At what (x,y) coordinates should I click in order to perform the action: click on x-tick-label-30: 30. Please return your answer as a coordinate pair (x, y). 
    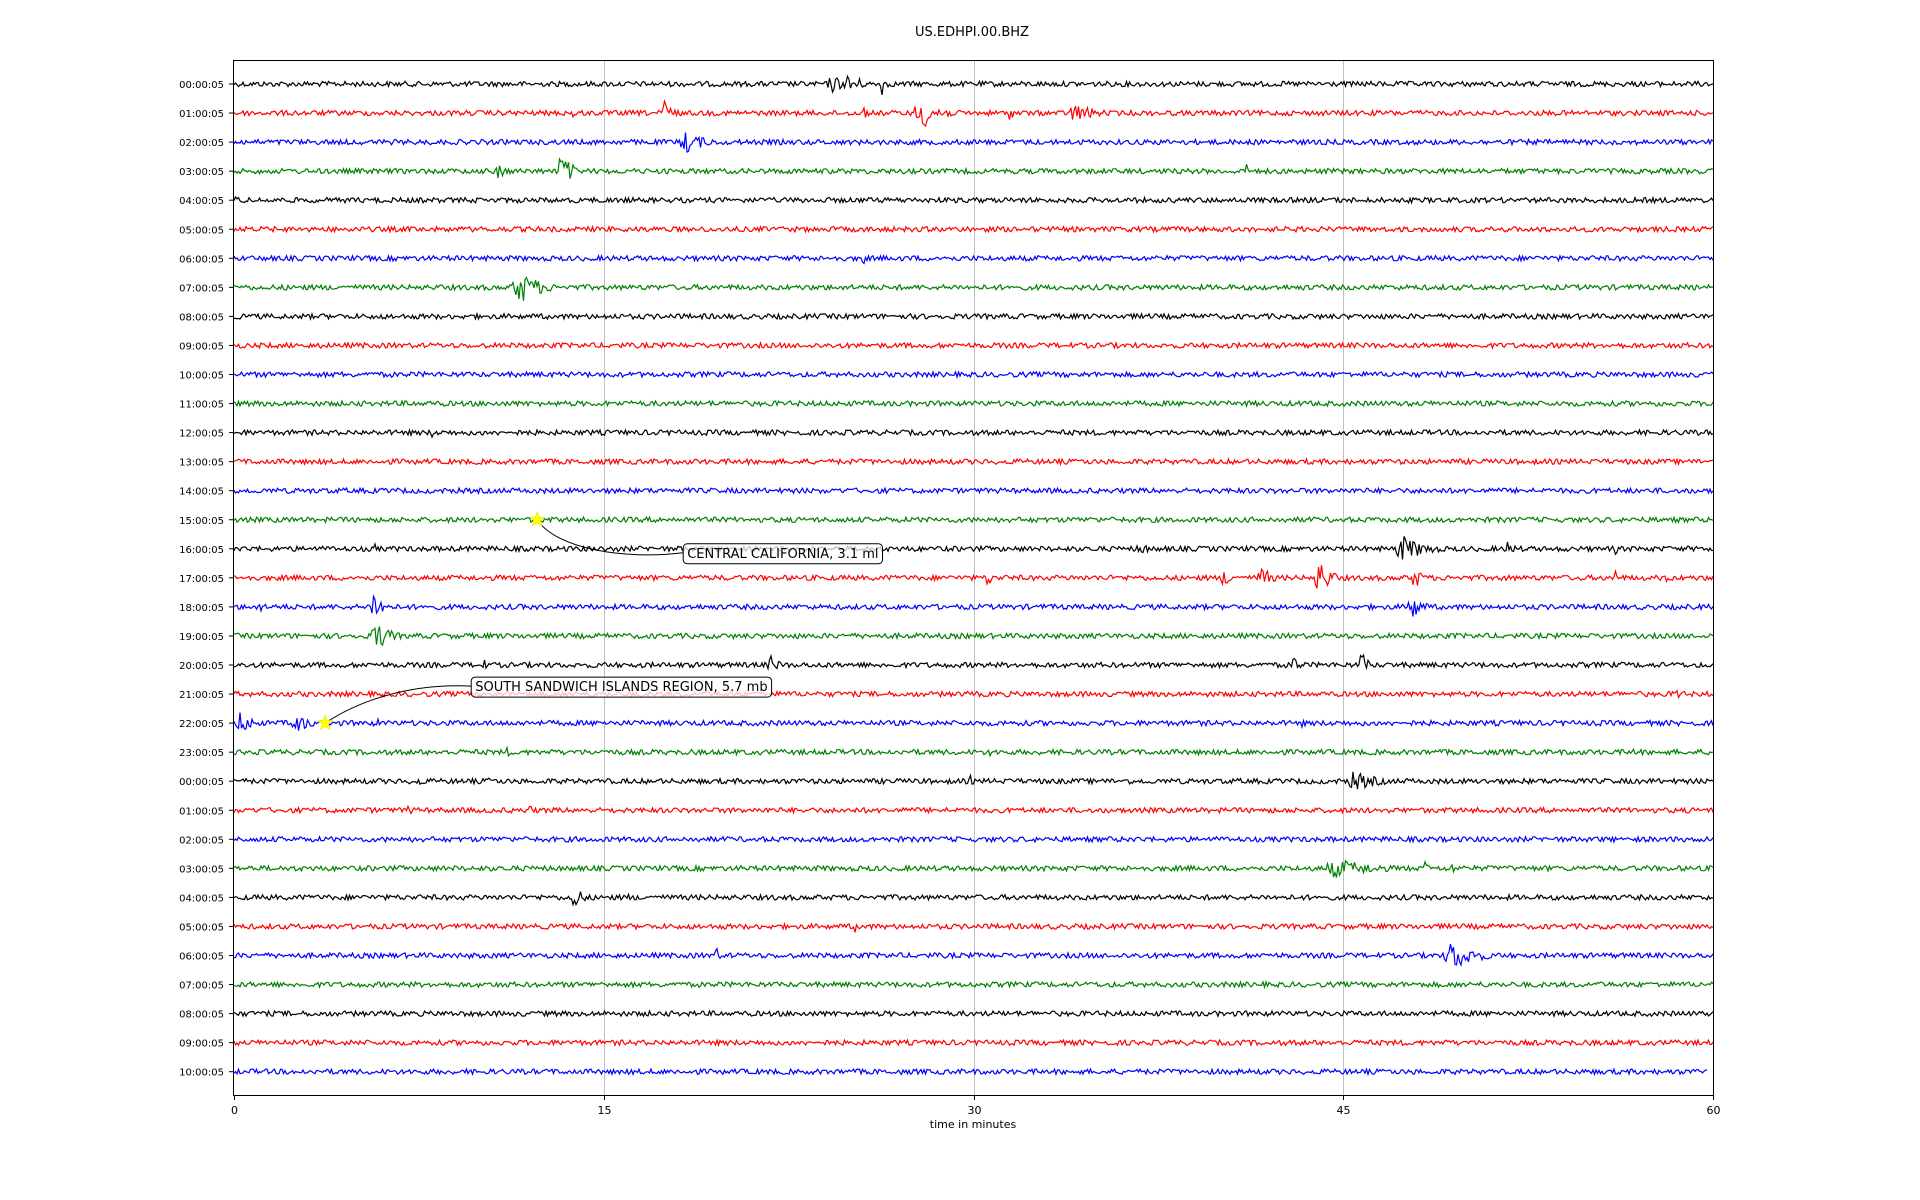
    Looking at the image, I should click on (975, 1110).